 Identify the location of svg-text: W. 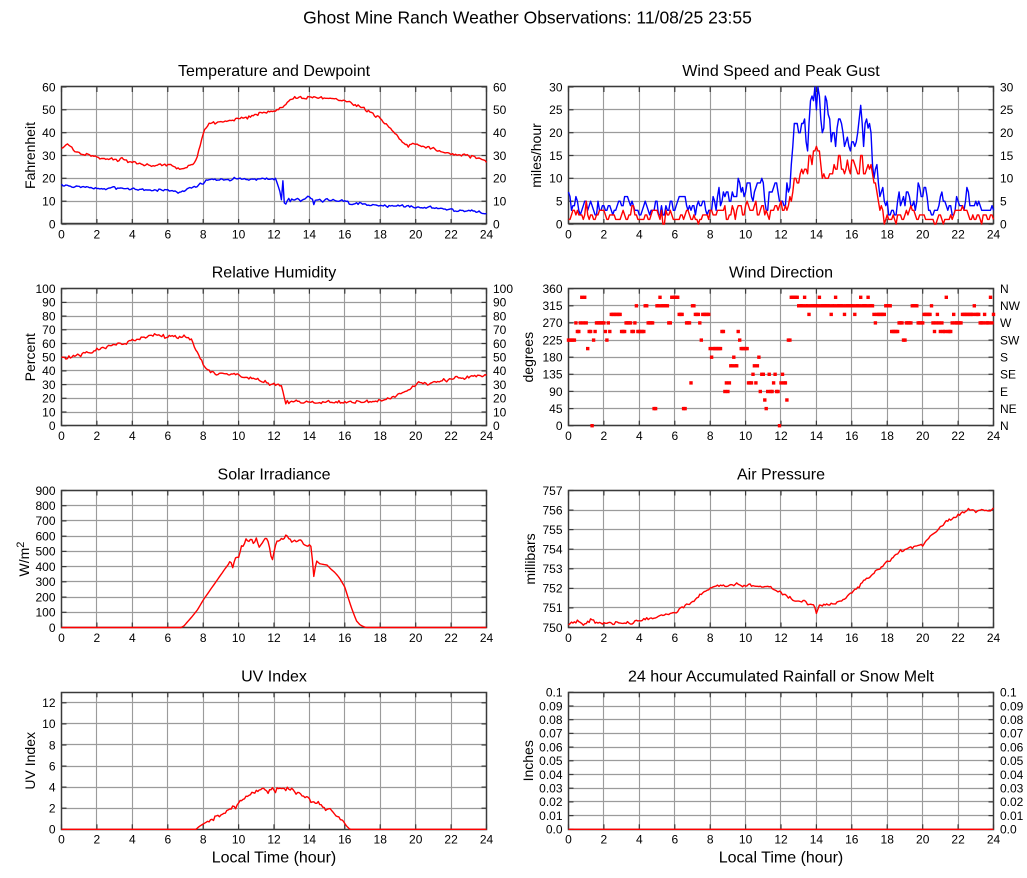
(1006, 323).